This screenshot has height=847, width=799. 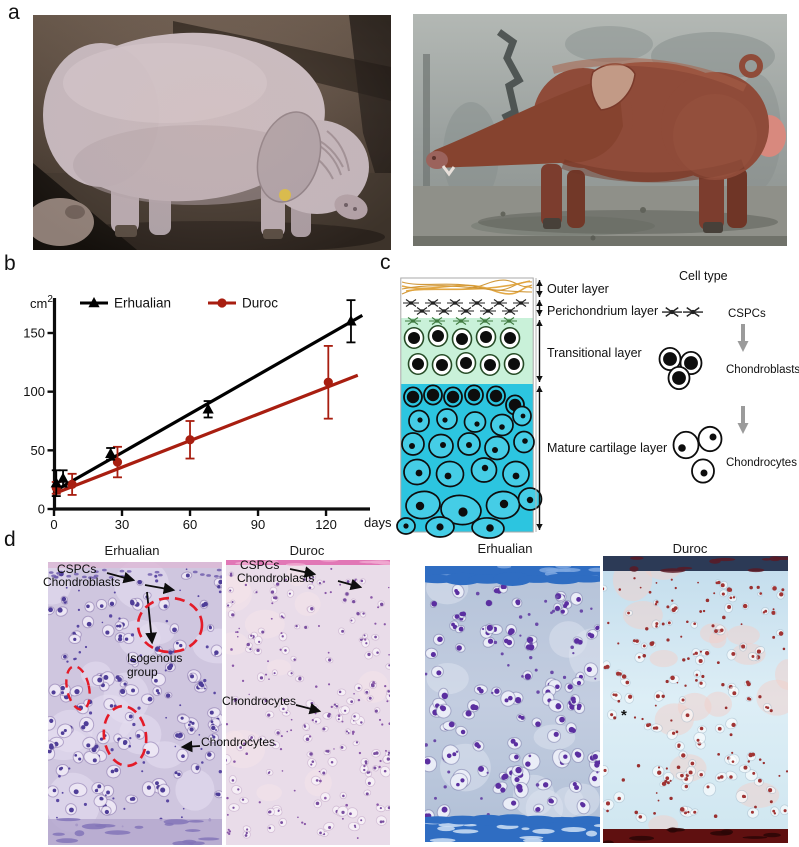 I want to click on isogenous-group-annotation: Isogenous group, so click(x=155, y=665).